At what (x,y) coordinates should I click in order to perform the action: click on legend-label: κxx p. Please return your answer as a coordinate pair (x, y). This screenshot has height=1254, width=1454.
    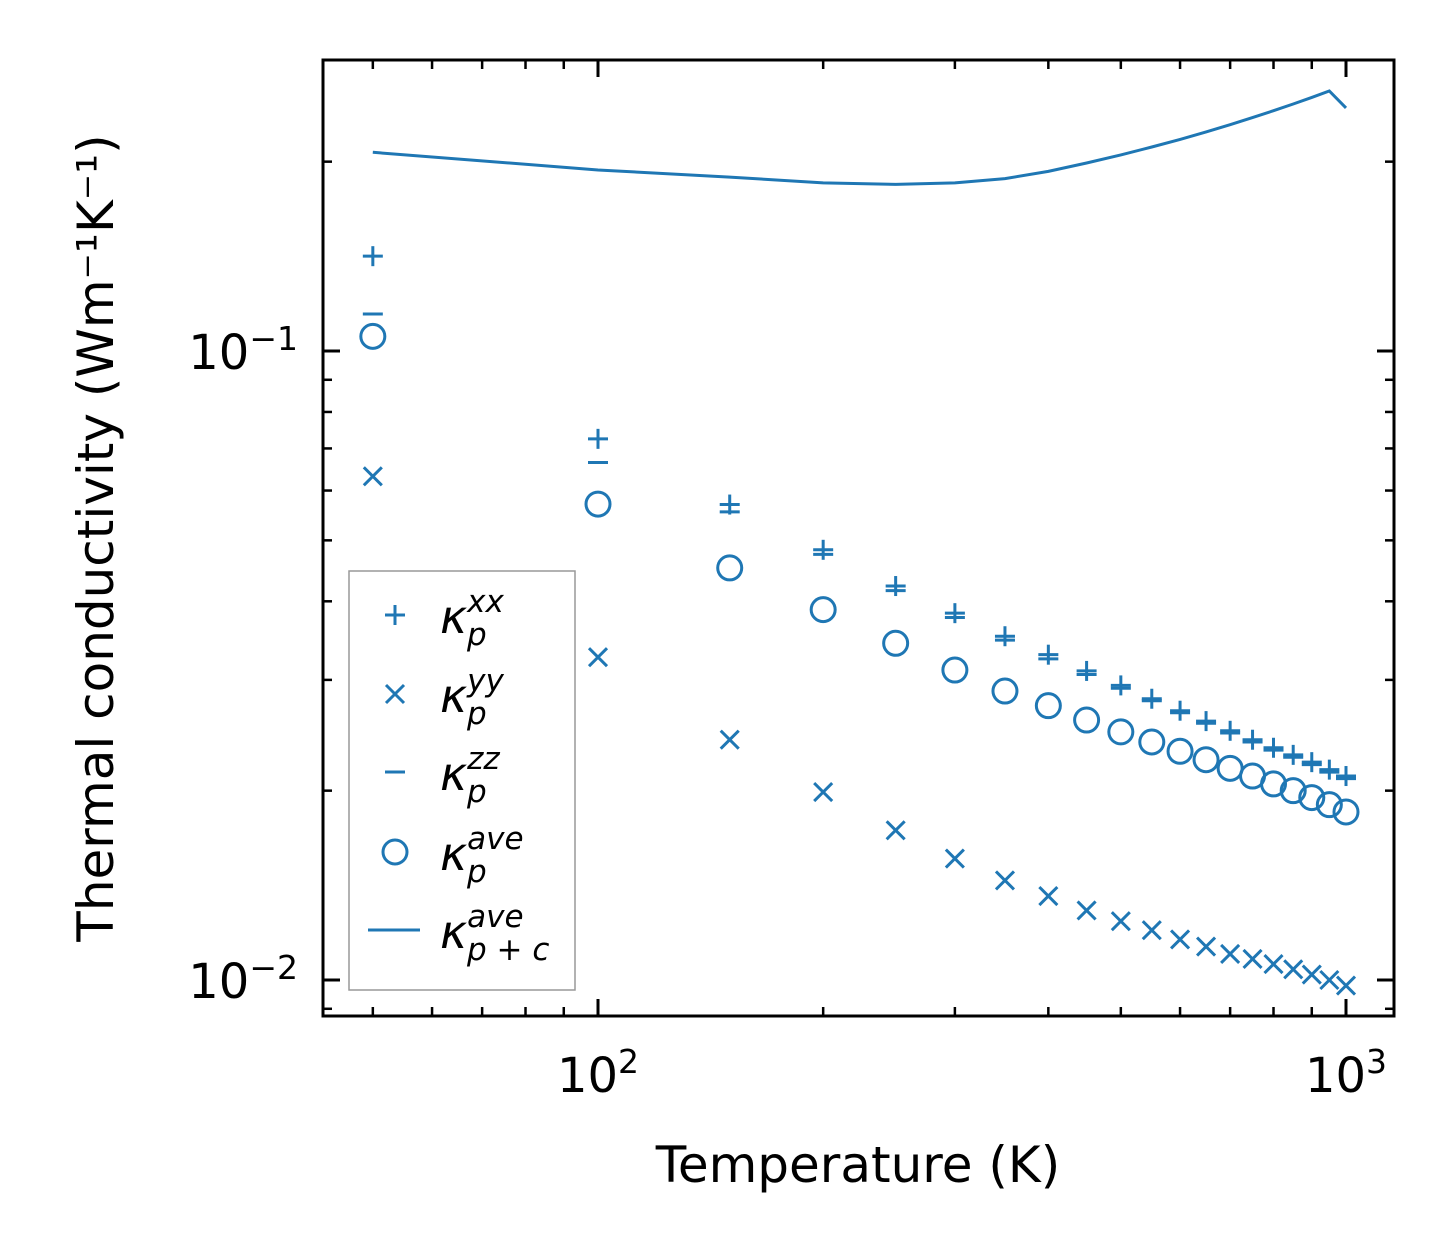
    Looking at the image, I should click on (472, 618).